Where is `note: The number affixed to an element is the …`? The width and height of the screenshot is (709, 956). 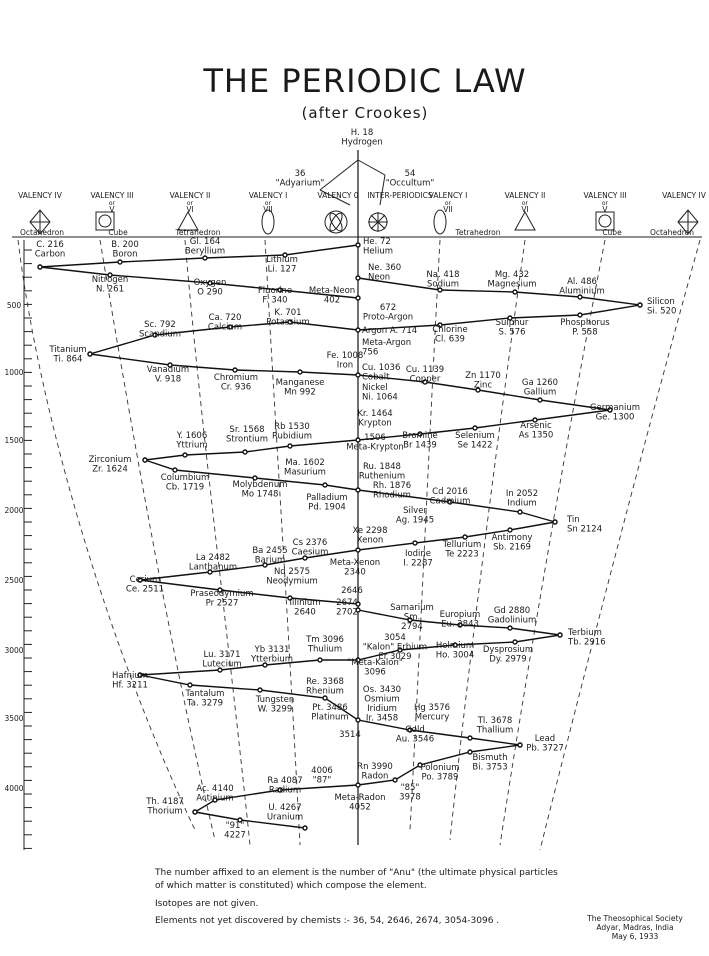 note: The number affixed to an element is the … is located at coordinates (356, 873).